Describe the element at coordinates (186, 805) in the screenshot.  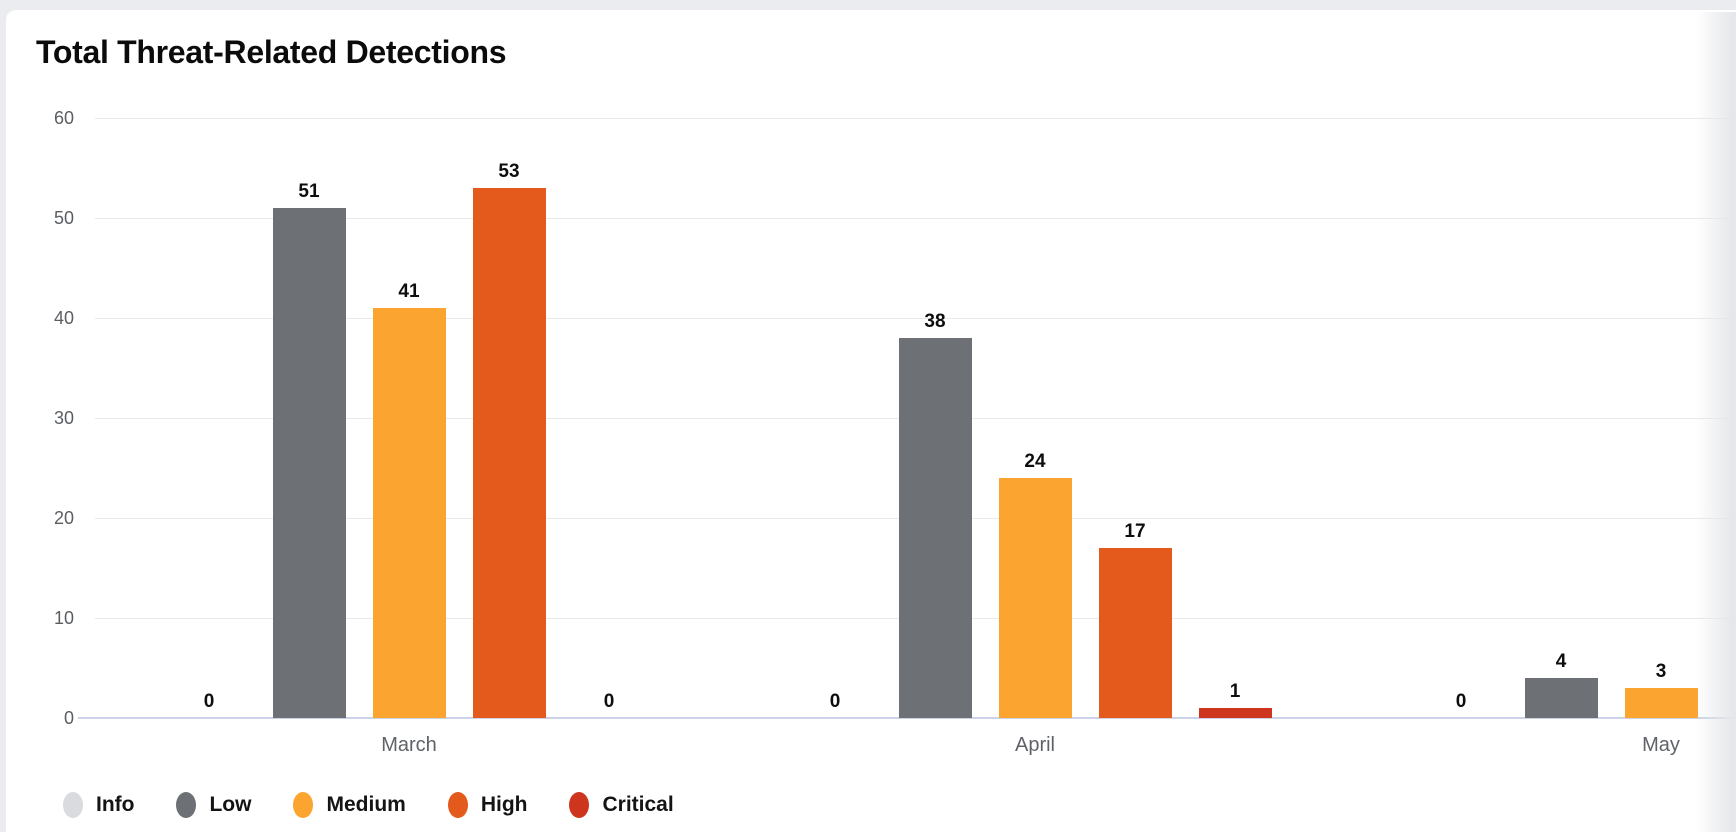
I see `legend-marker-low-icon` at that location.